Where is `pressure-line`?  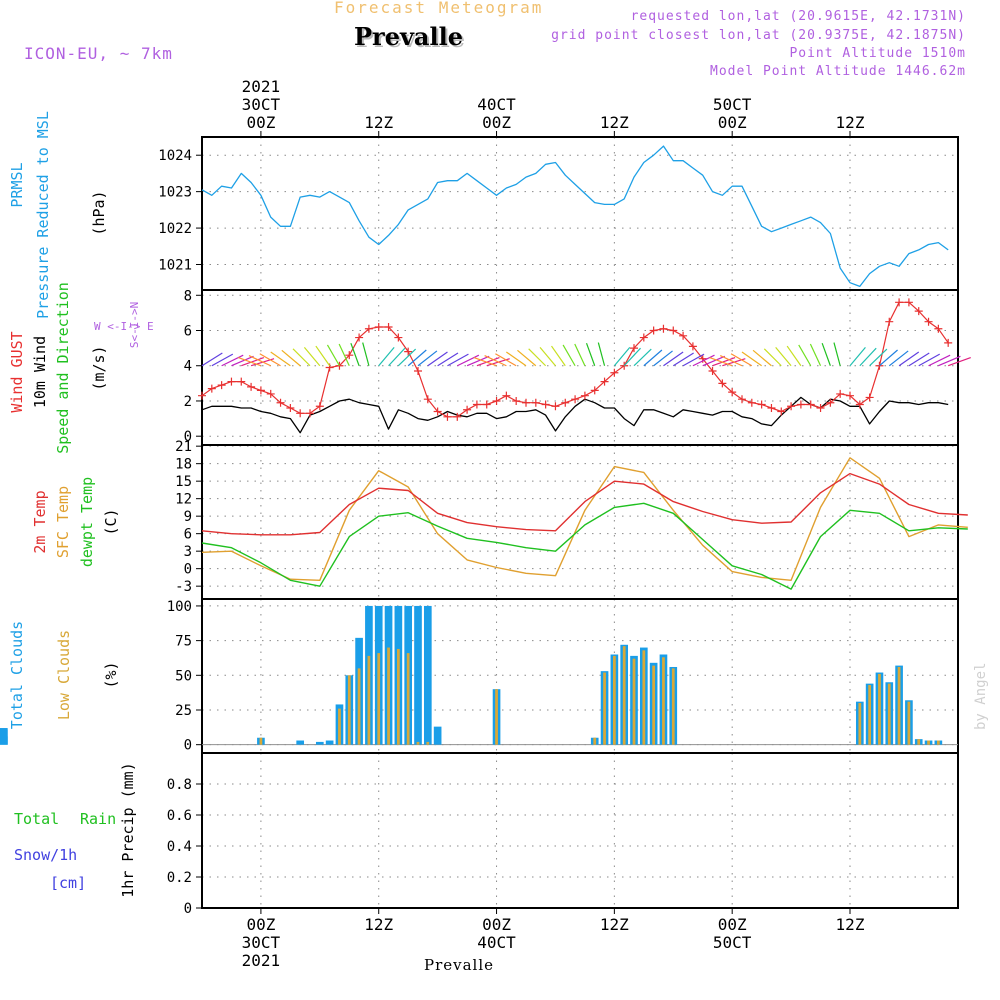 pressure-line is located at coordinates (575, 216).